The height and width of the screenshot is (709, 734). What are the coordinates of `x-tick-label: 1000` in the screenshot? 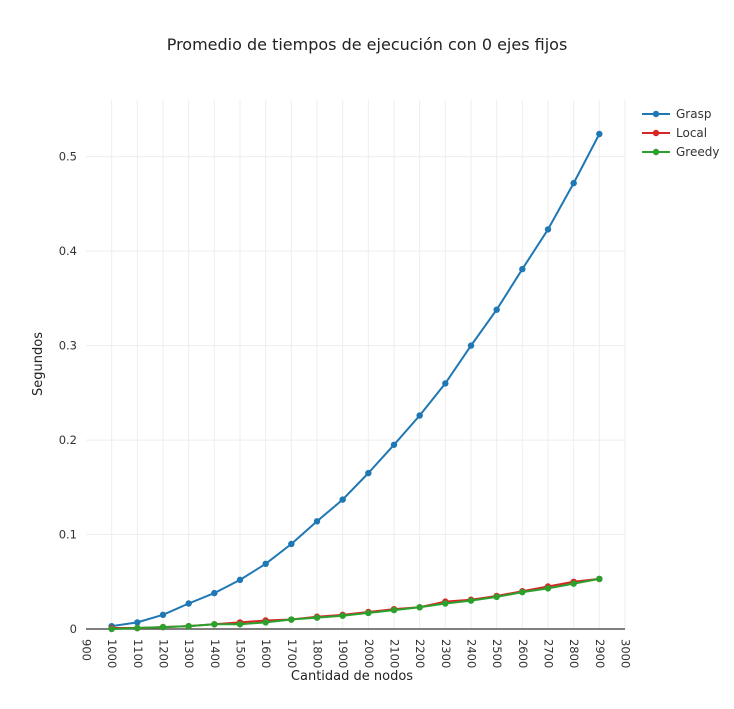 It's located at (112, 653).